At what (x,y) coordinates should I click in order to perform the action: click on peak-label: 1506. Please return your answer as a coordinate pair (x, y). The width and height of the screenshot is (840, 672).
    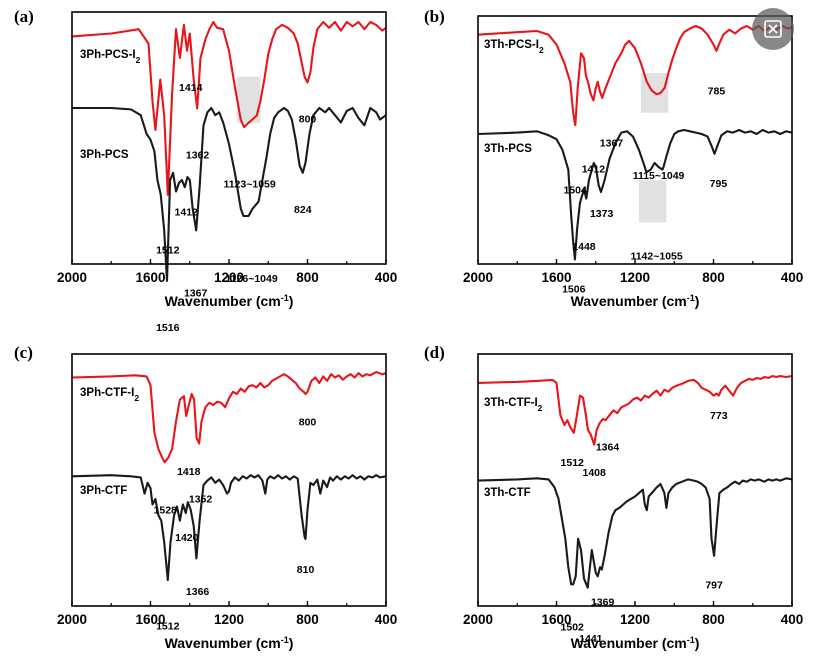
    Looking at the image, I should click on (574, 289).